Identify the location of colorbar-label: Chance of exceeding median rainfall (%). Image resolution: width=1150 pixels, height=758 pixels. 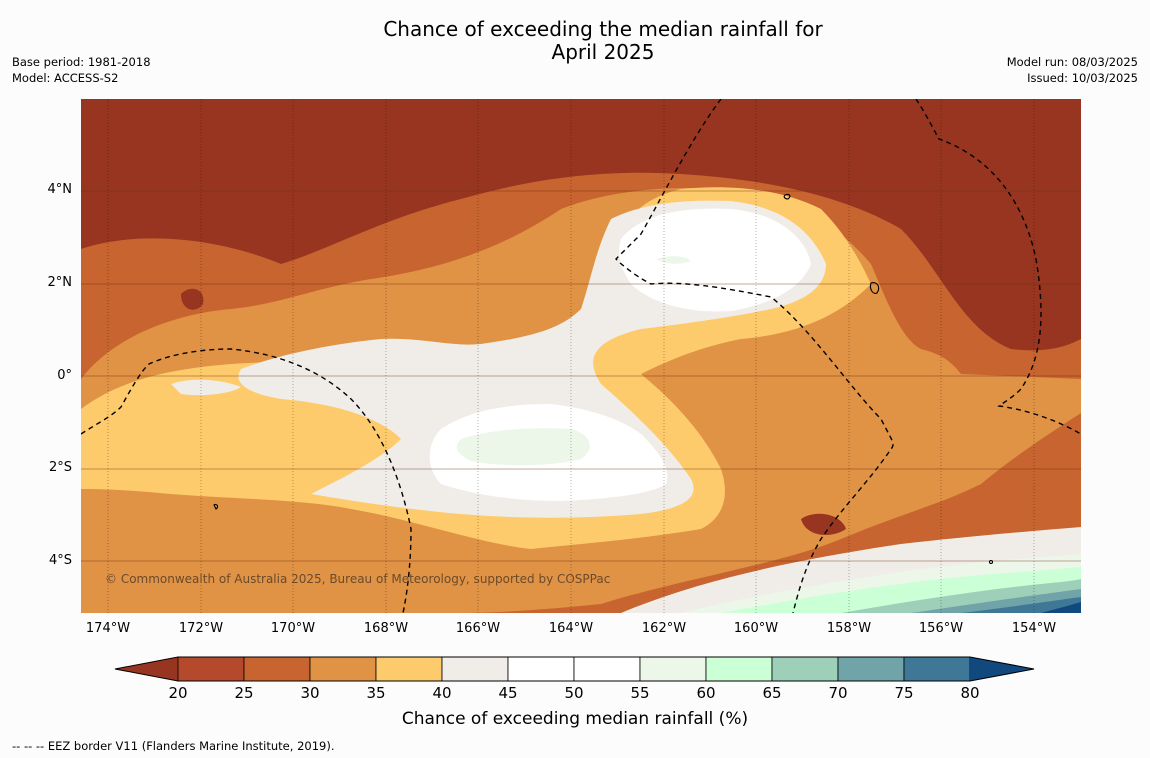
(575, 719).